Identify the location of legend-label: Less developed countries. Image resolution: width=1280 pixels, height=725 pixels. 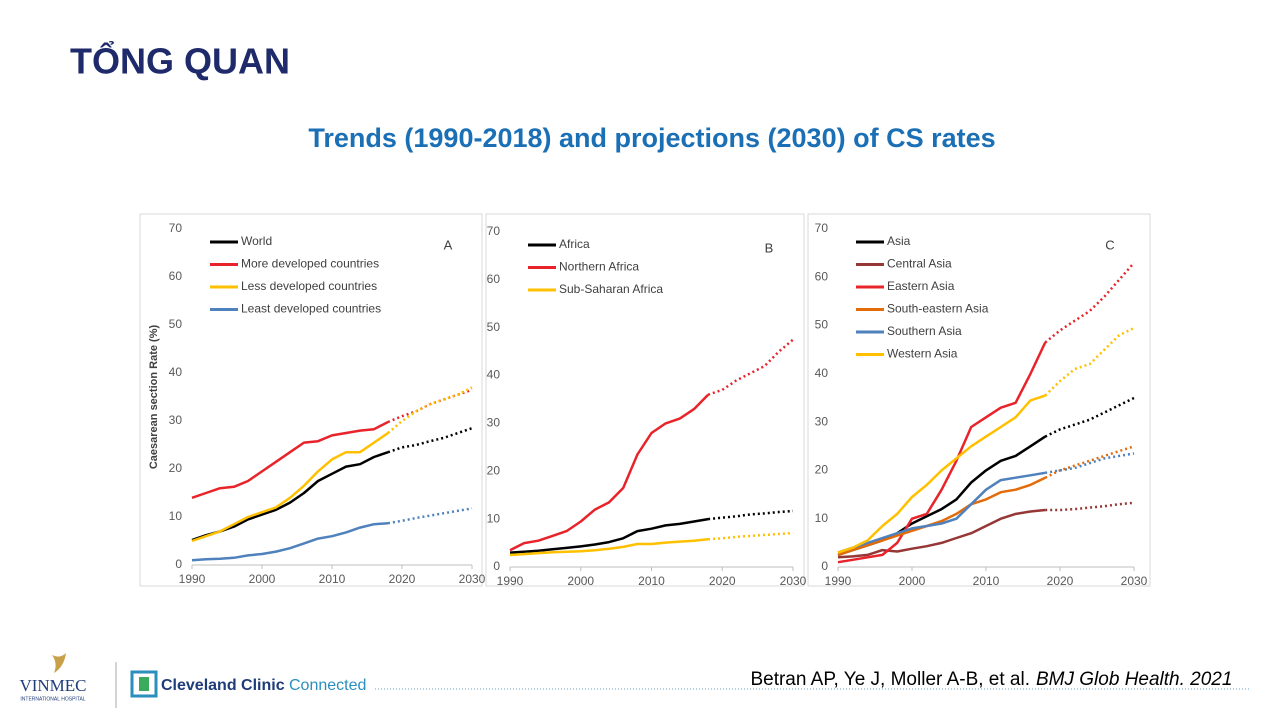
(309, 286).